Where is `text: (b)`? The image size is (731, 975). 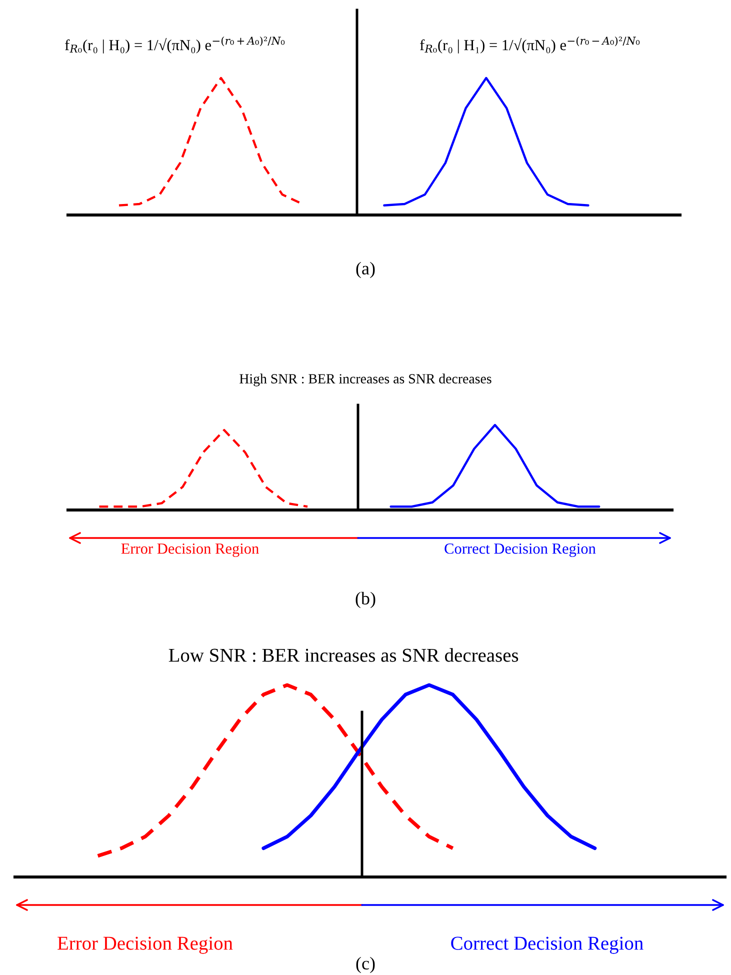 text: (b) is located at coordinates (366, 600).